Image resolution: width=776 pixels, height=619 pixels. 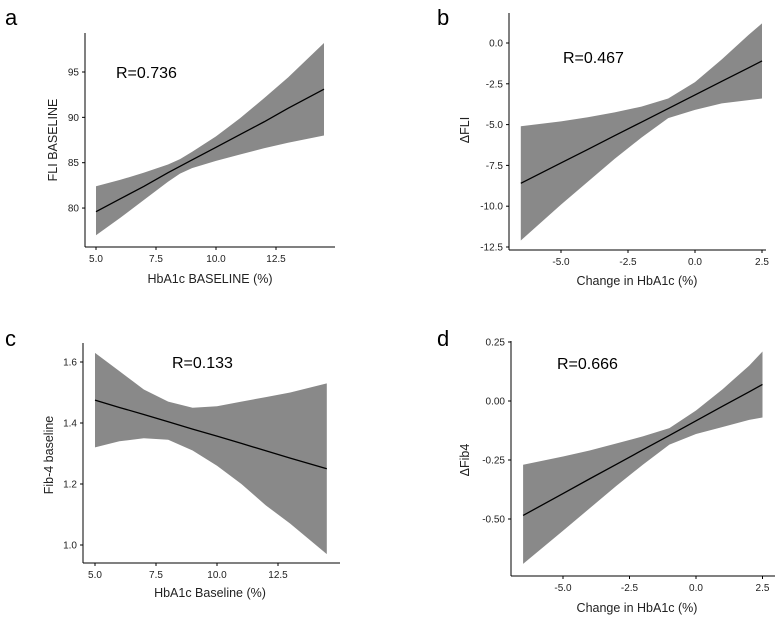 What do you see at coordinates (496, 402) in the screenshot?
I see `y-tick-label: 0.00` at bounding box center [496, 402].